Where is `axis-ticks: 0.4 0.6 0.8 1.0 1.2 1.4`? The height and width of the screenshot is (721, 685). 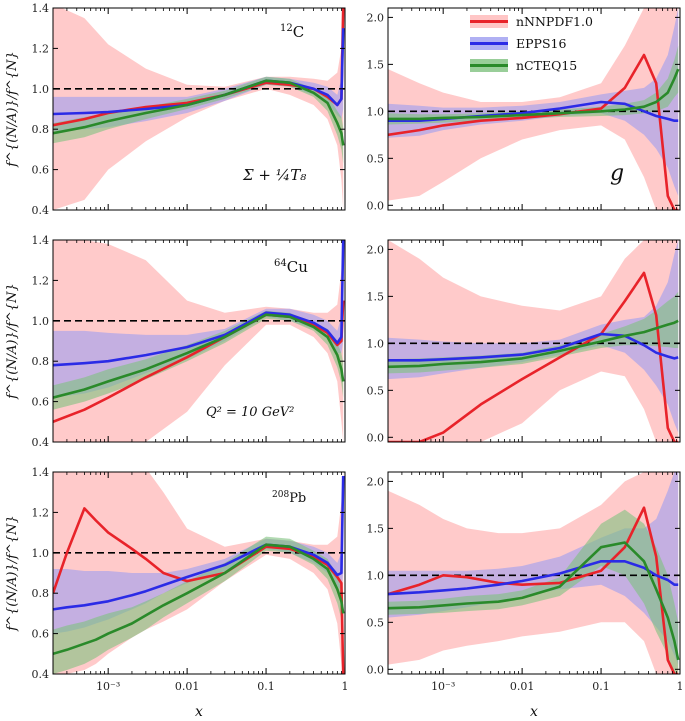 axis-ticks: 0.4 0.6 0.8 1.0 1.2 1.4 is located at coordinates (189, 341).